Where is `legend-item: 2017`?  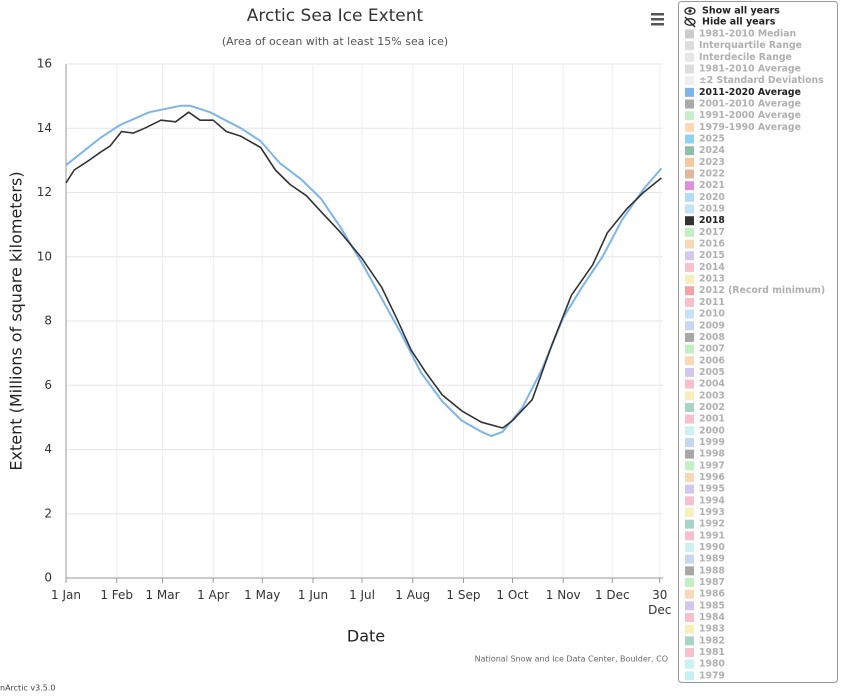 legend-item: 2017 is located at coordinates (705, 232).